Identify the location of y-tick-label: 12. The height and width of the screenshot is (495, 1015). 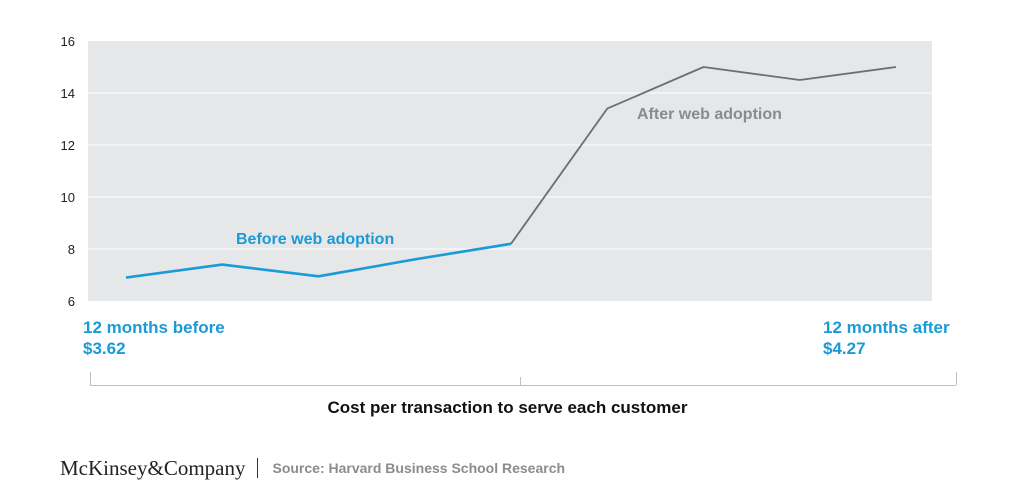
(68, 145).